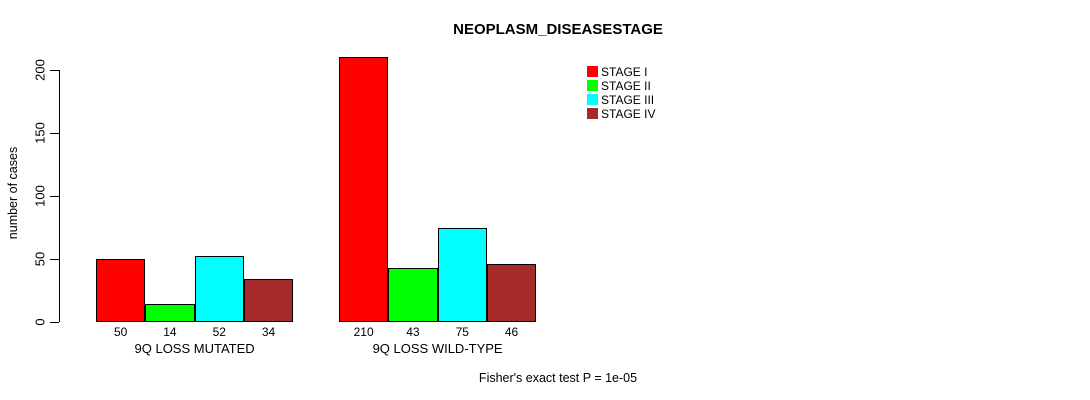 Image resolution: width=1090 pixels, height=400 pixels. Describe the element at coordinates (194, 348) in the screenshot. I see `group-label: 9Q LOSS MUTATED` at that location.